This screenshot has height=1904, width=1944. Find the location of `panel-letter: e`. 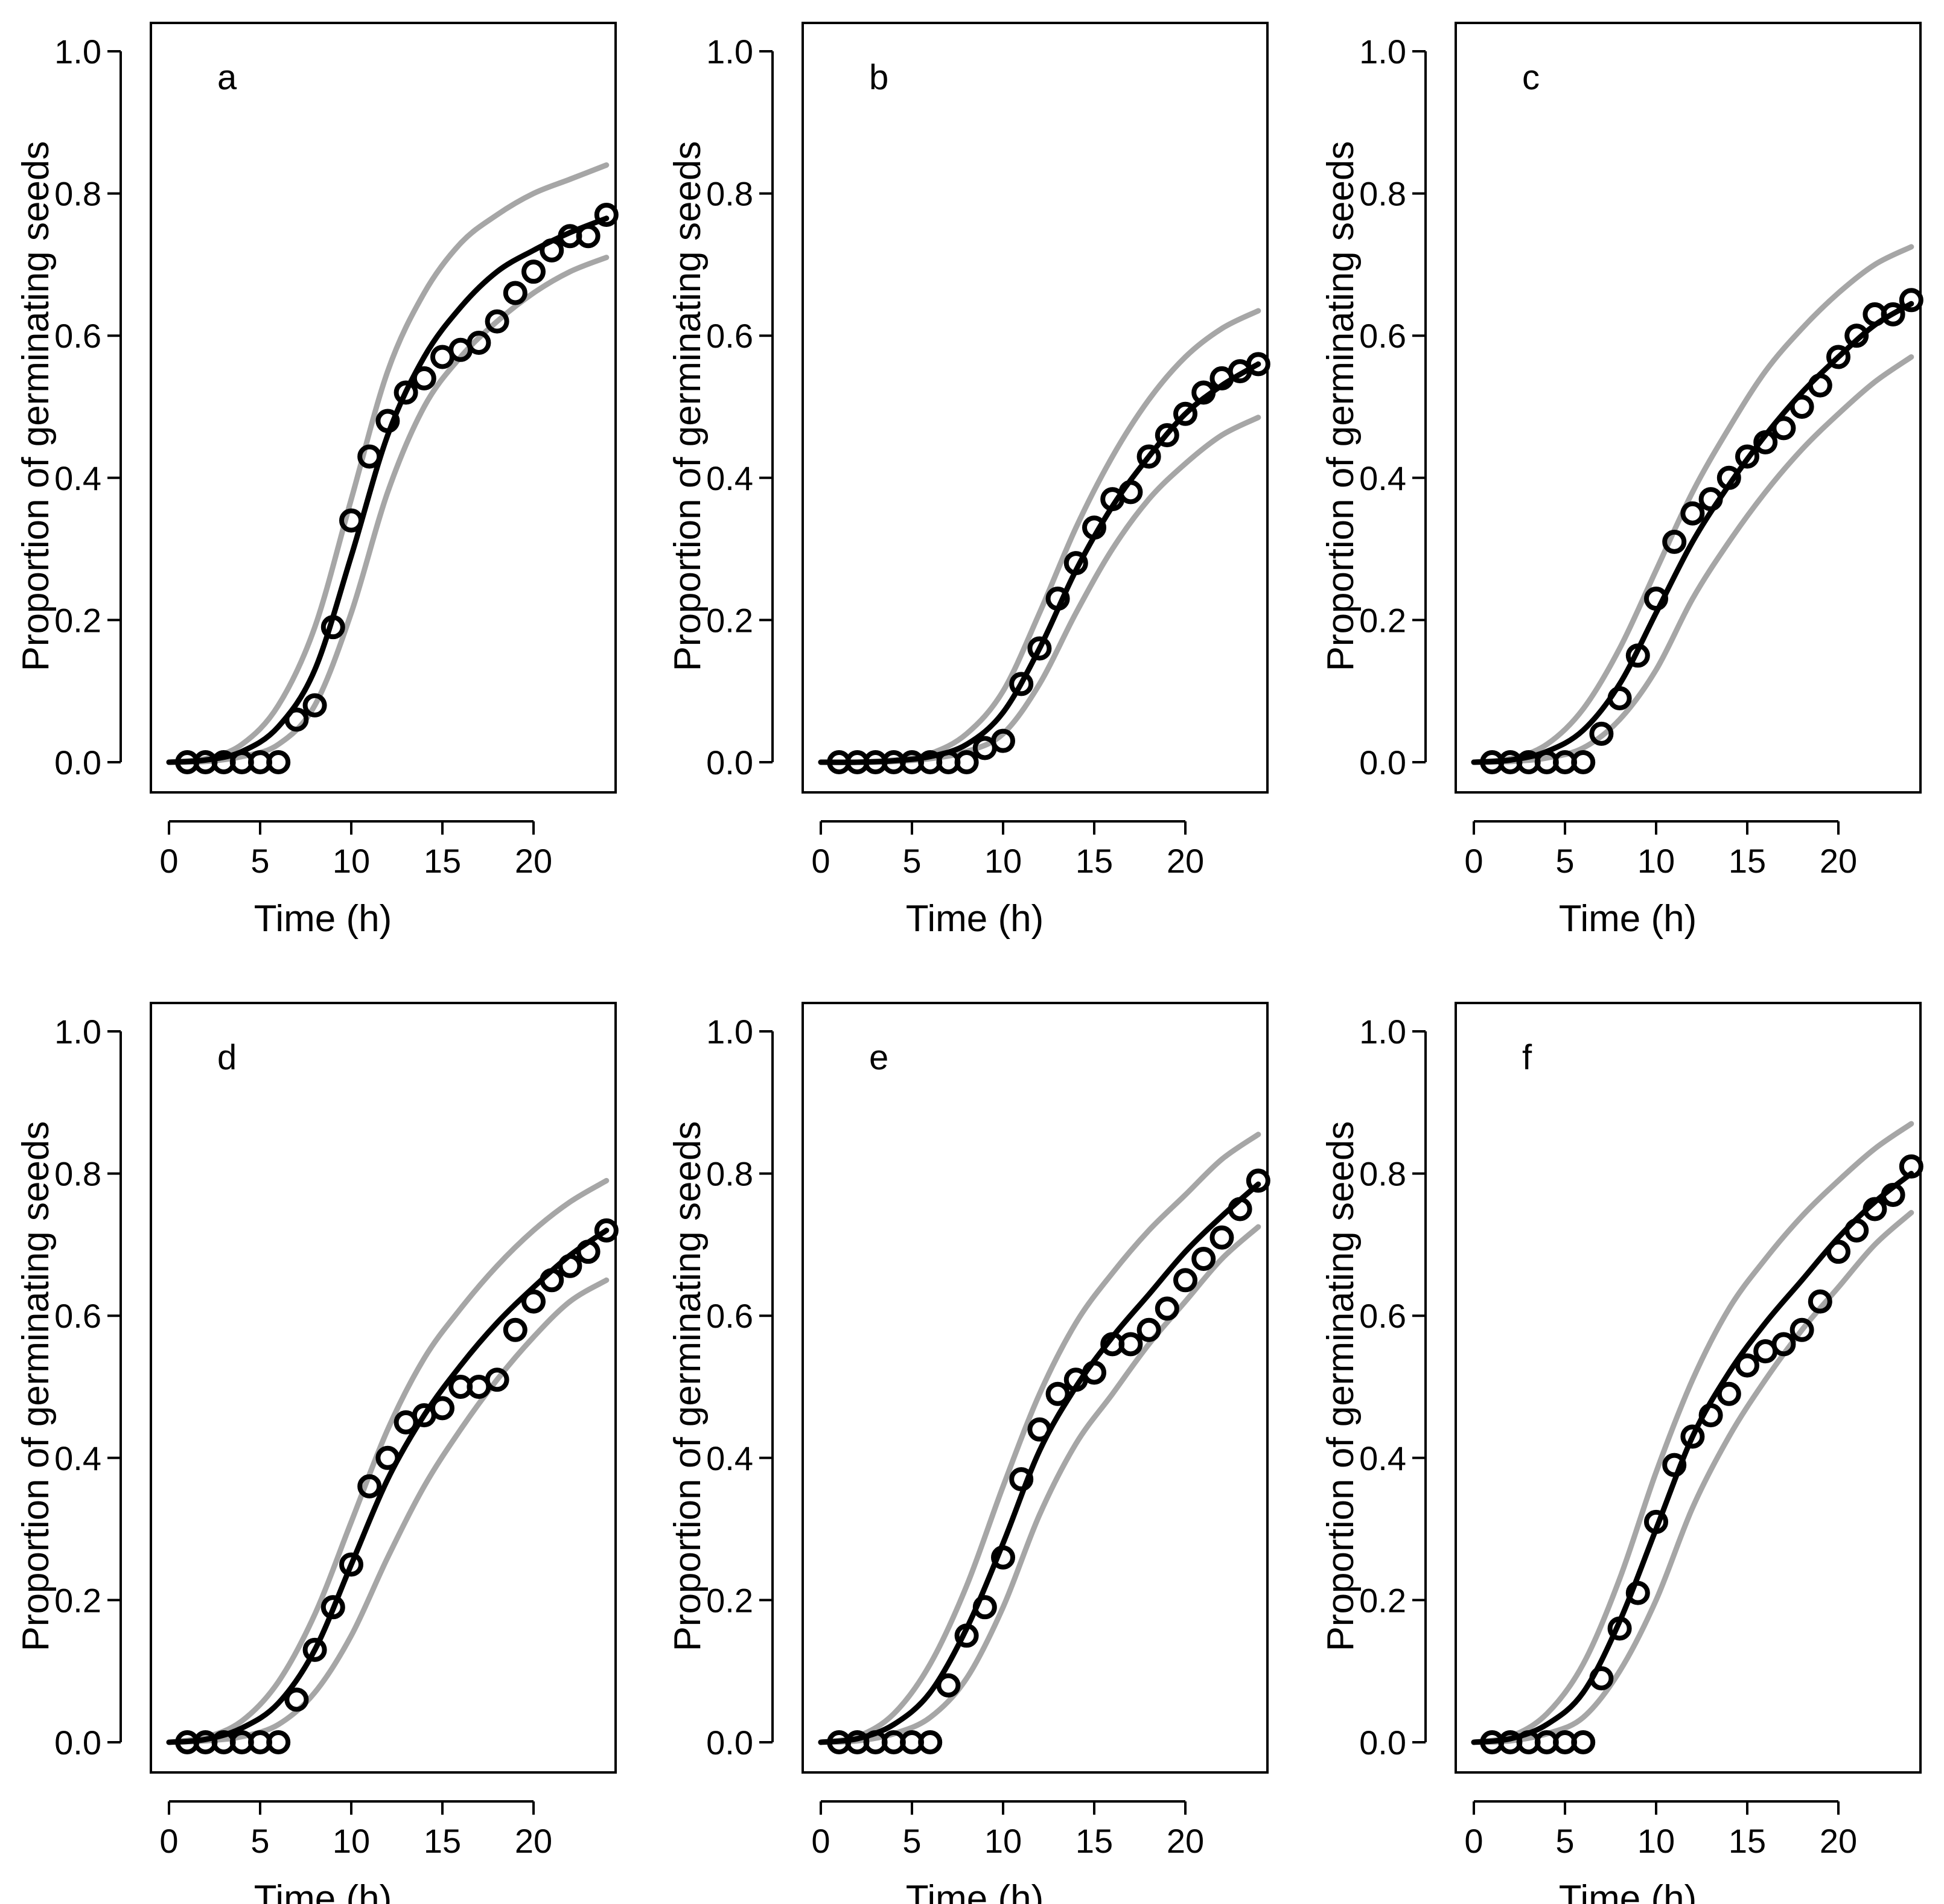

panel-letter: e is located at coordinates (878, 1057).